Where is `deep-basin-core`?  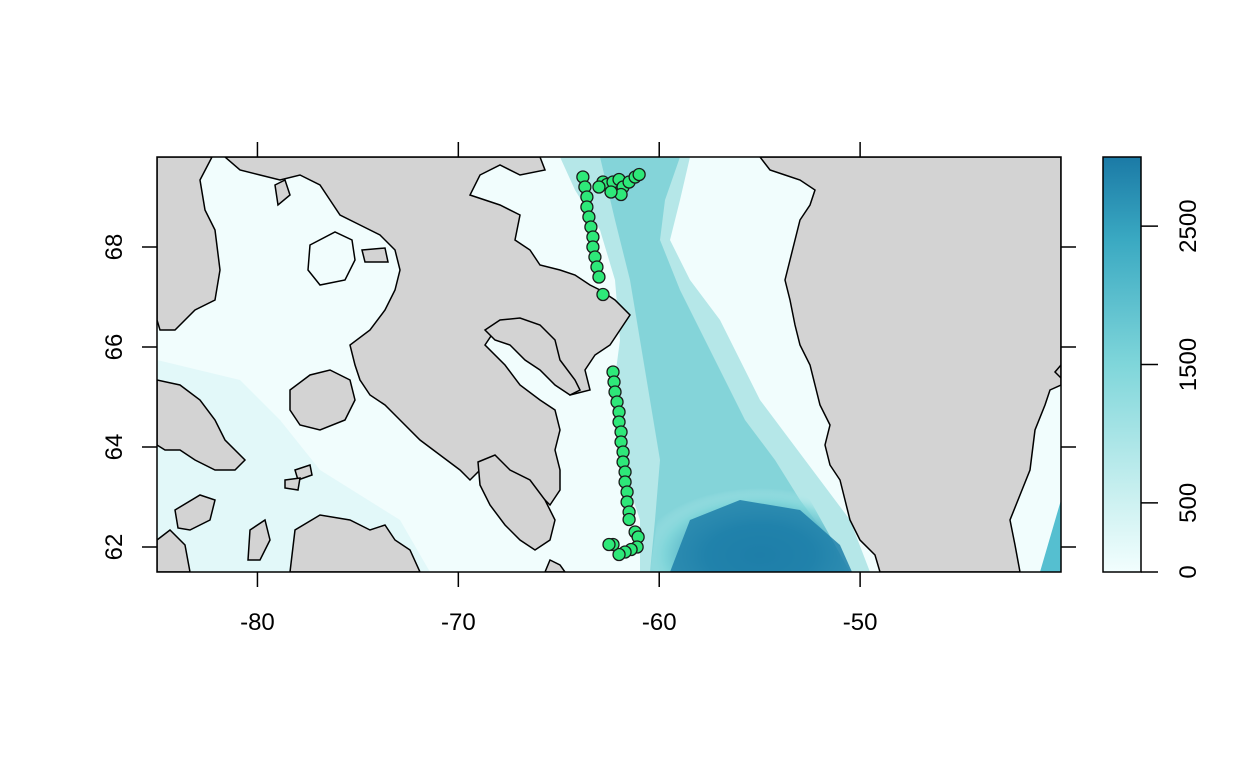 deep-basin-core is located at coordinates (761, 536).